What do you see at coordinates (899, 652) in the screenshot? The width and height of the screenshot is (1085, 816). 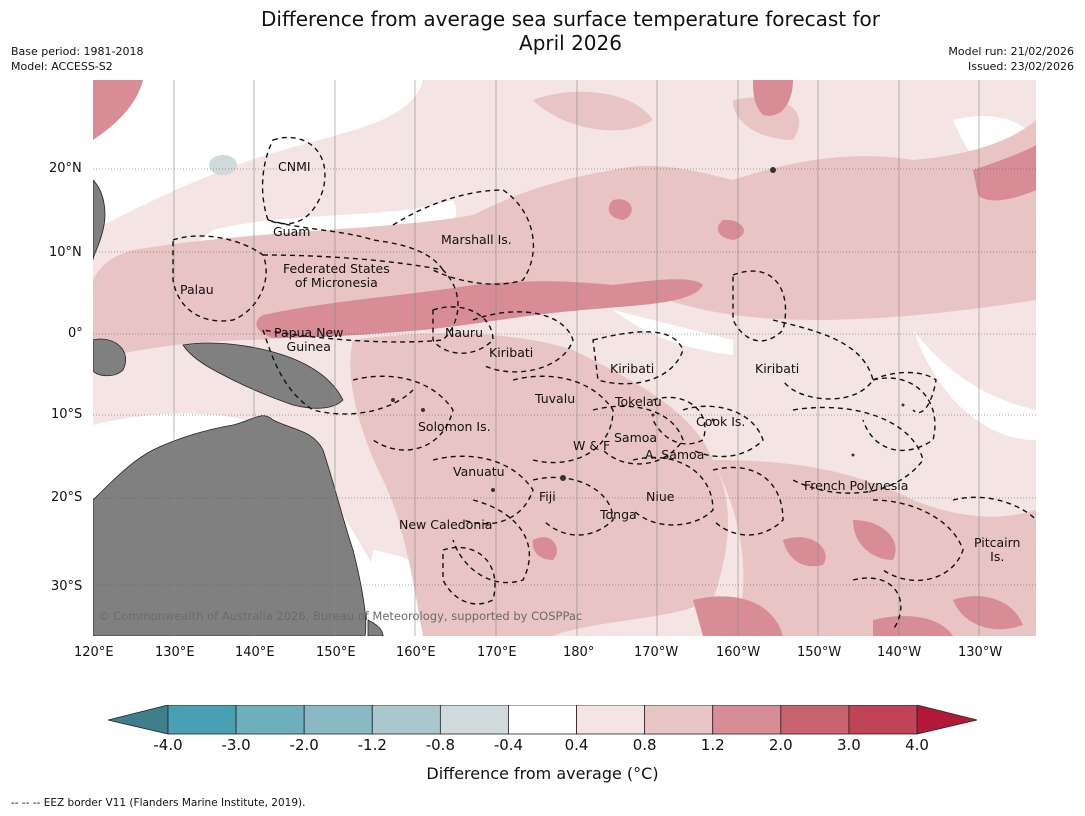 I see `lon-label-140w: 140°W` at bounding box center [899, 652].